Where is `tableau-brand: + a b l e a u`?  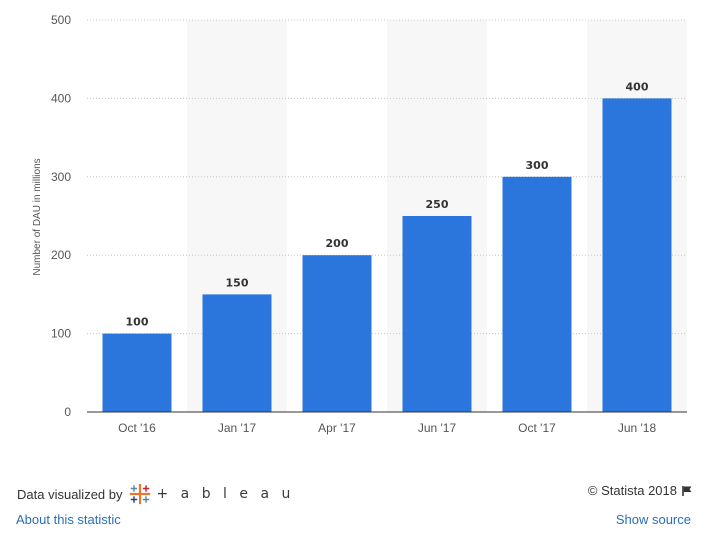 tableau-brand: + a b l e a u is located at coordinates (225, 494).